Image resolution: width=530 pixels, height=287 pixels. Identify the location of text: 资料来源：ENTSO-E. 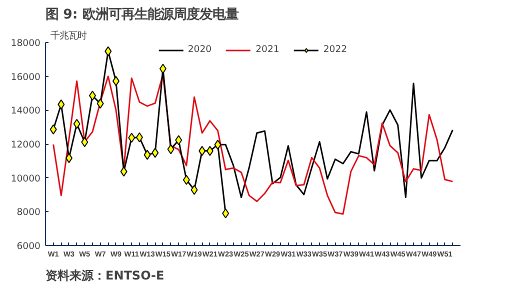
(105, 275).